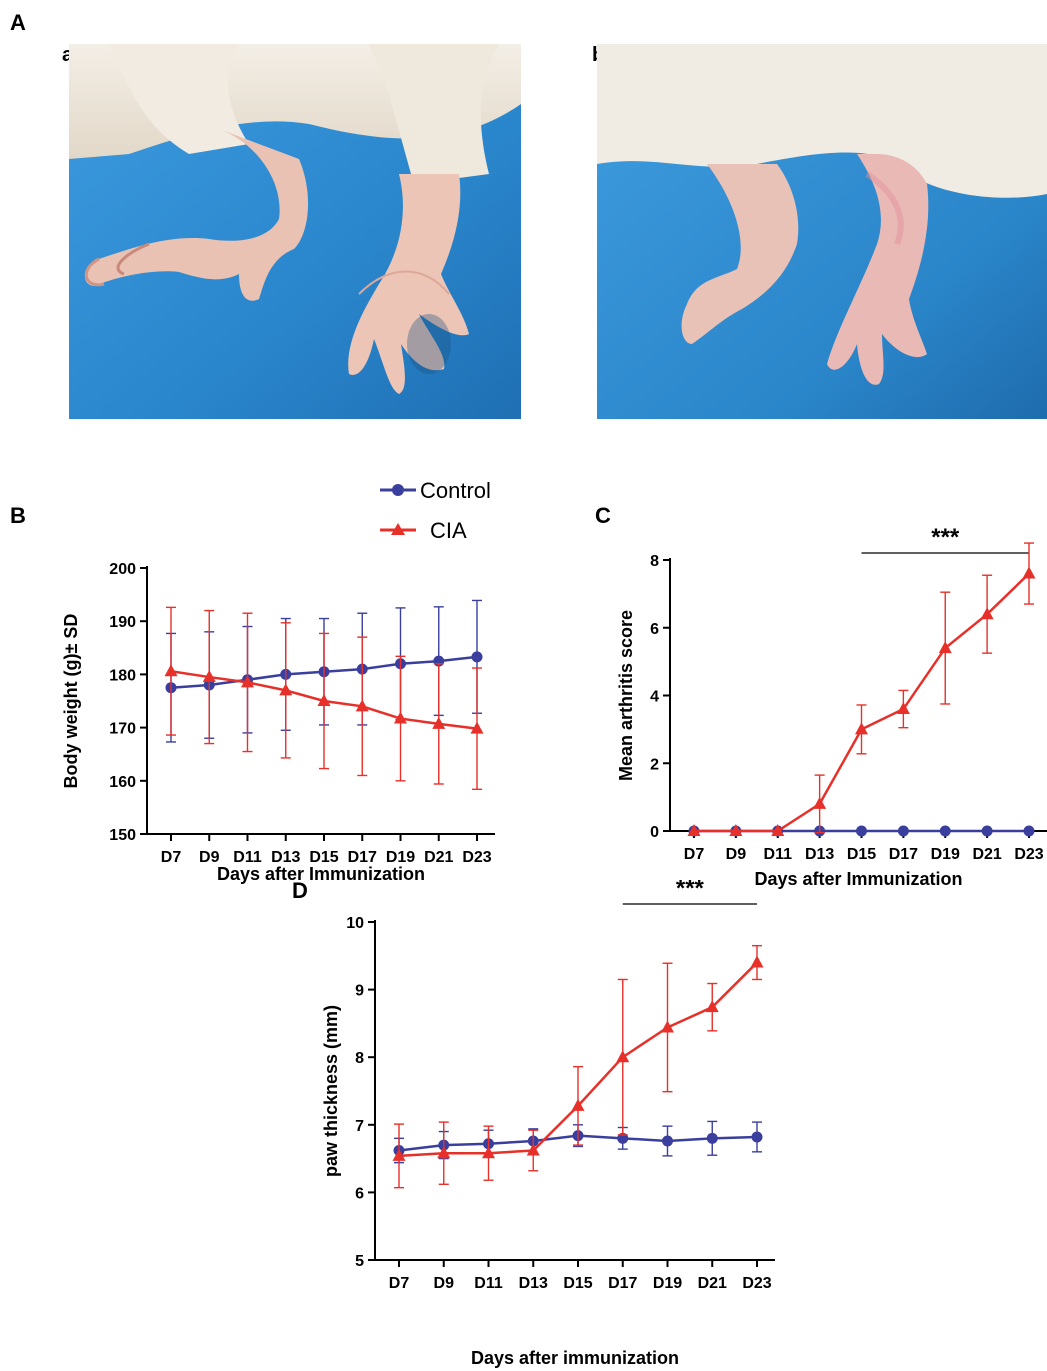  I want to click on legend-label-control: Control, so click(455, 490).